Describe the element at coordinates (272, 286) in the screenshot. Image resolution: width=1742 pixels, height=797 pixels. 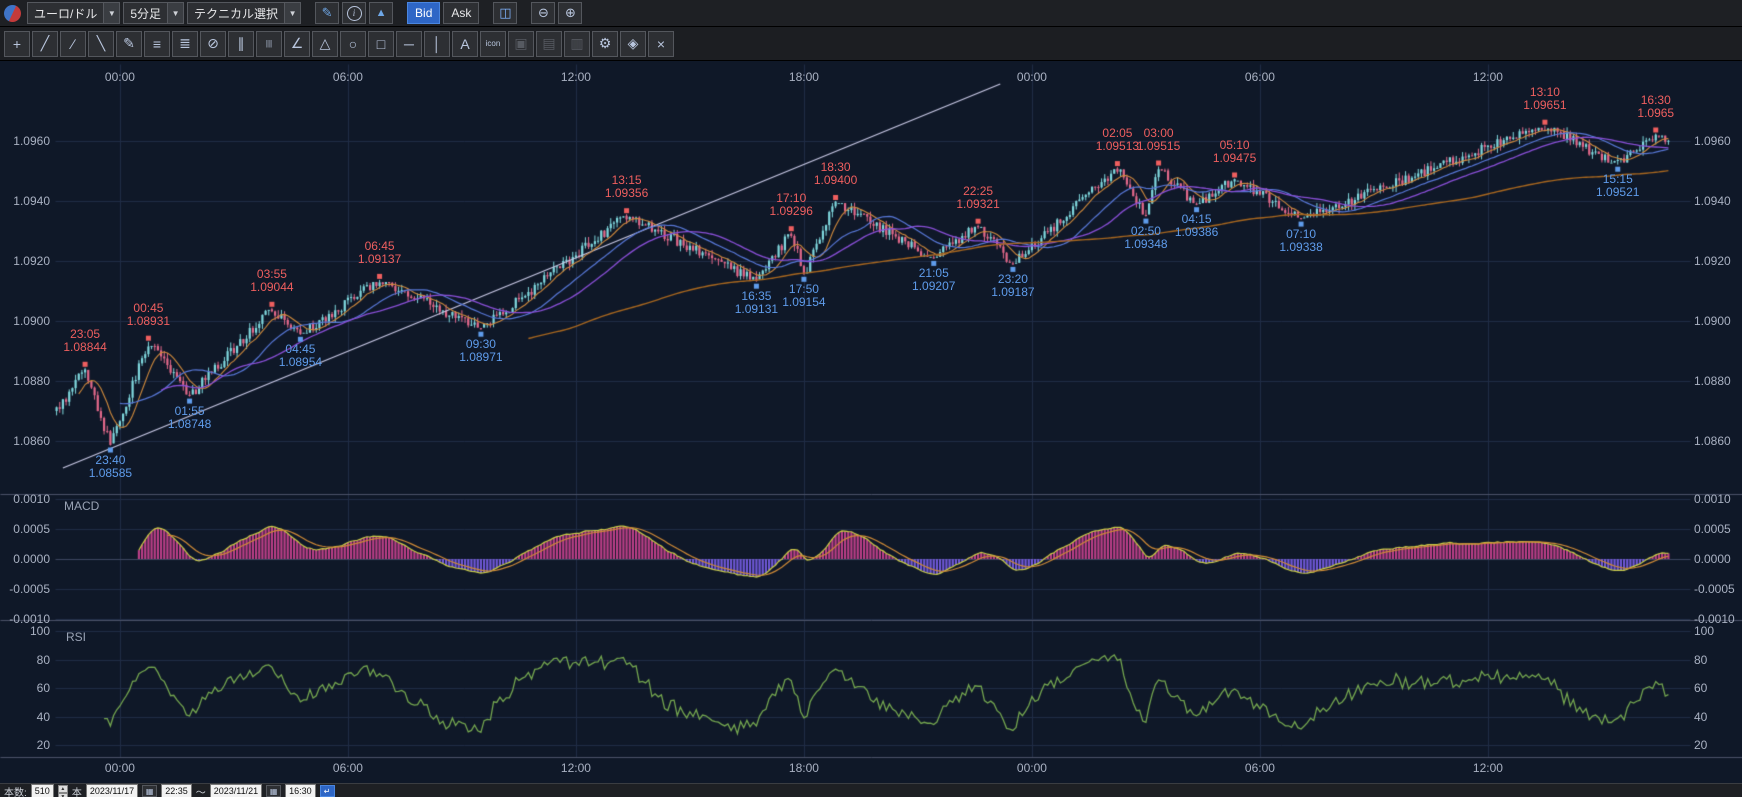
I see `annotation-price: 1.09044` at that location.